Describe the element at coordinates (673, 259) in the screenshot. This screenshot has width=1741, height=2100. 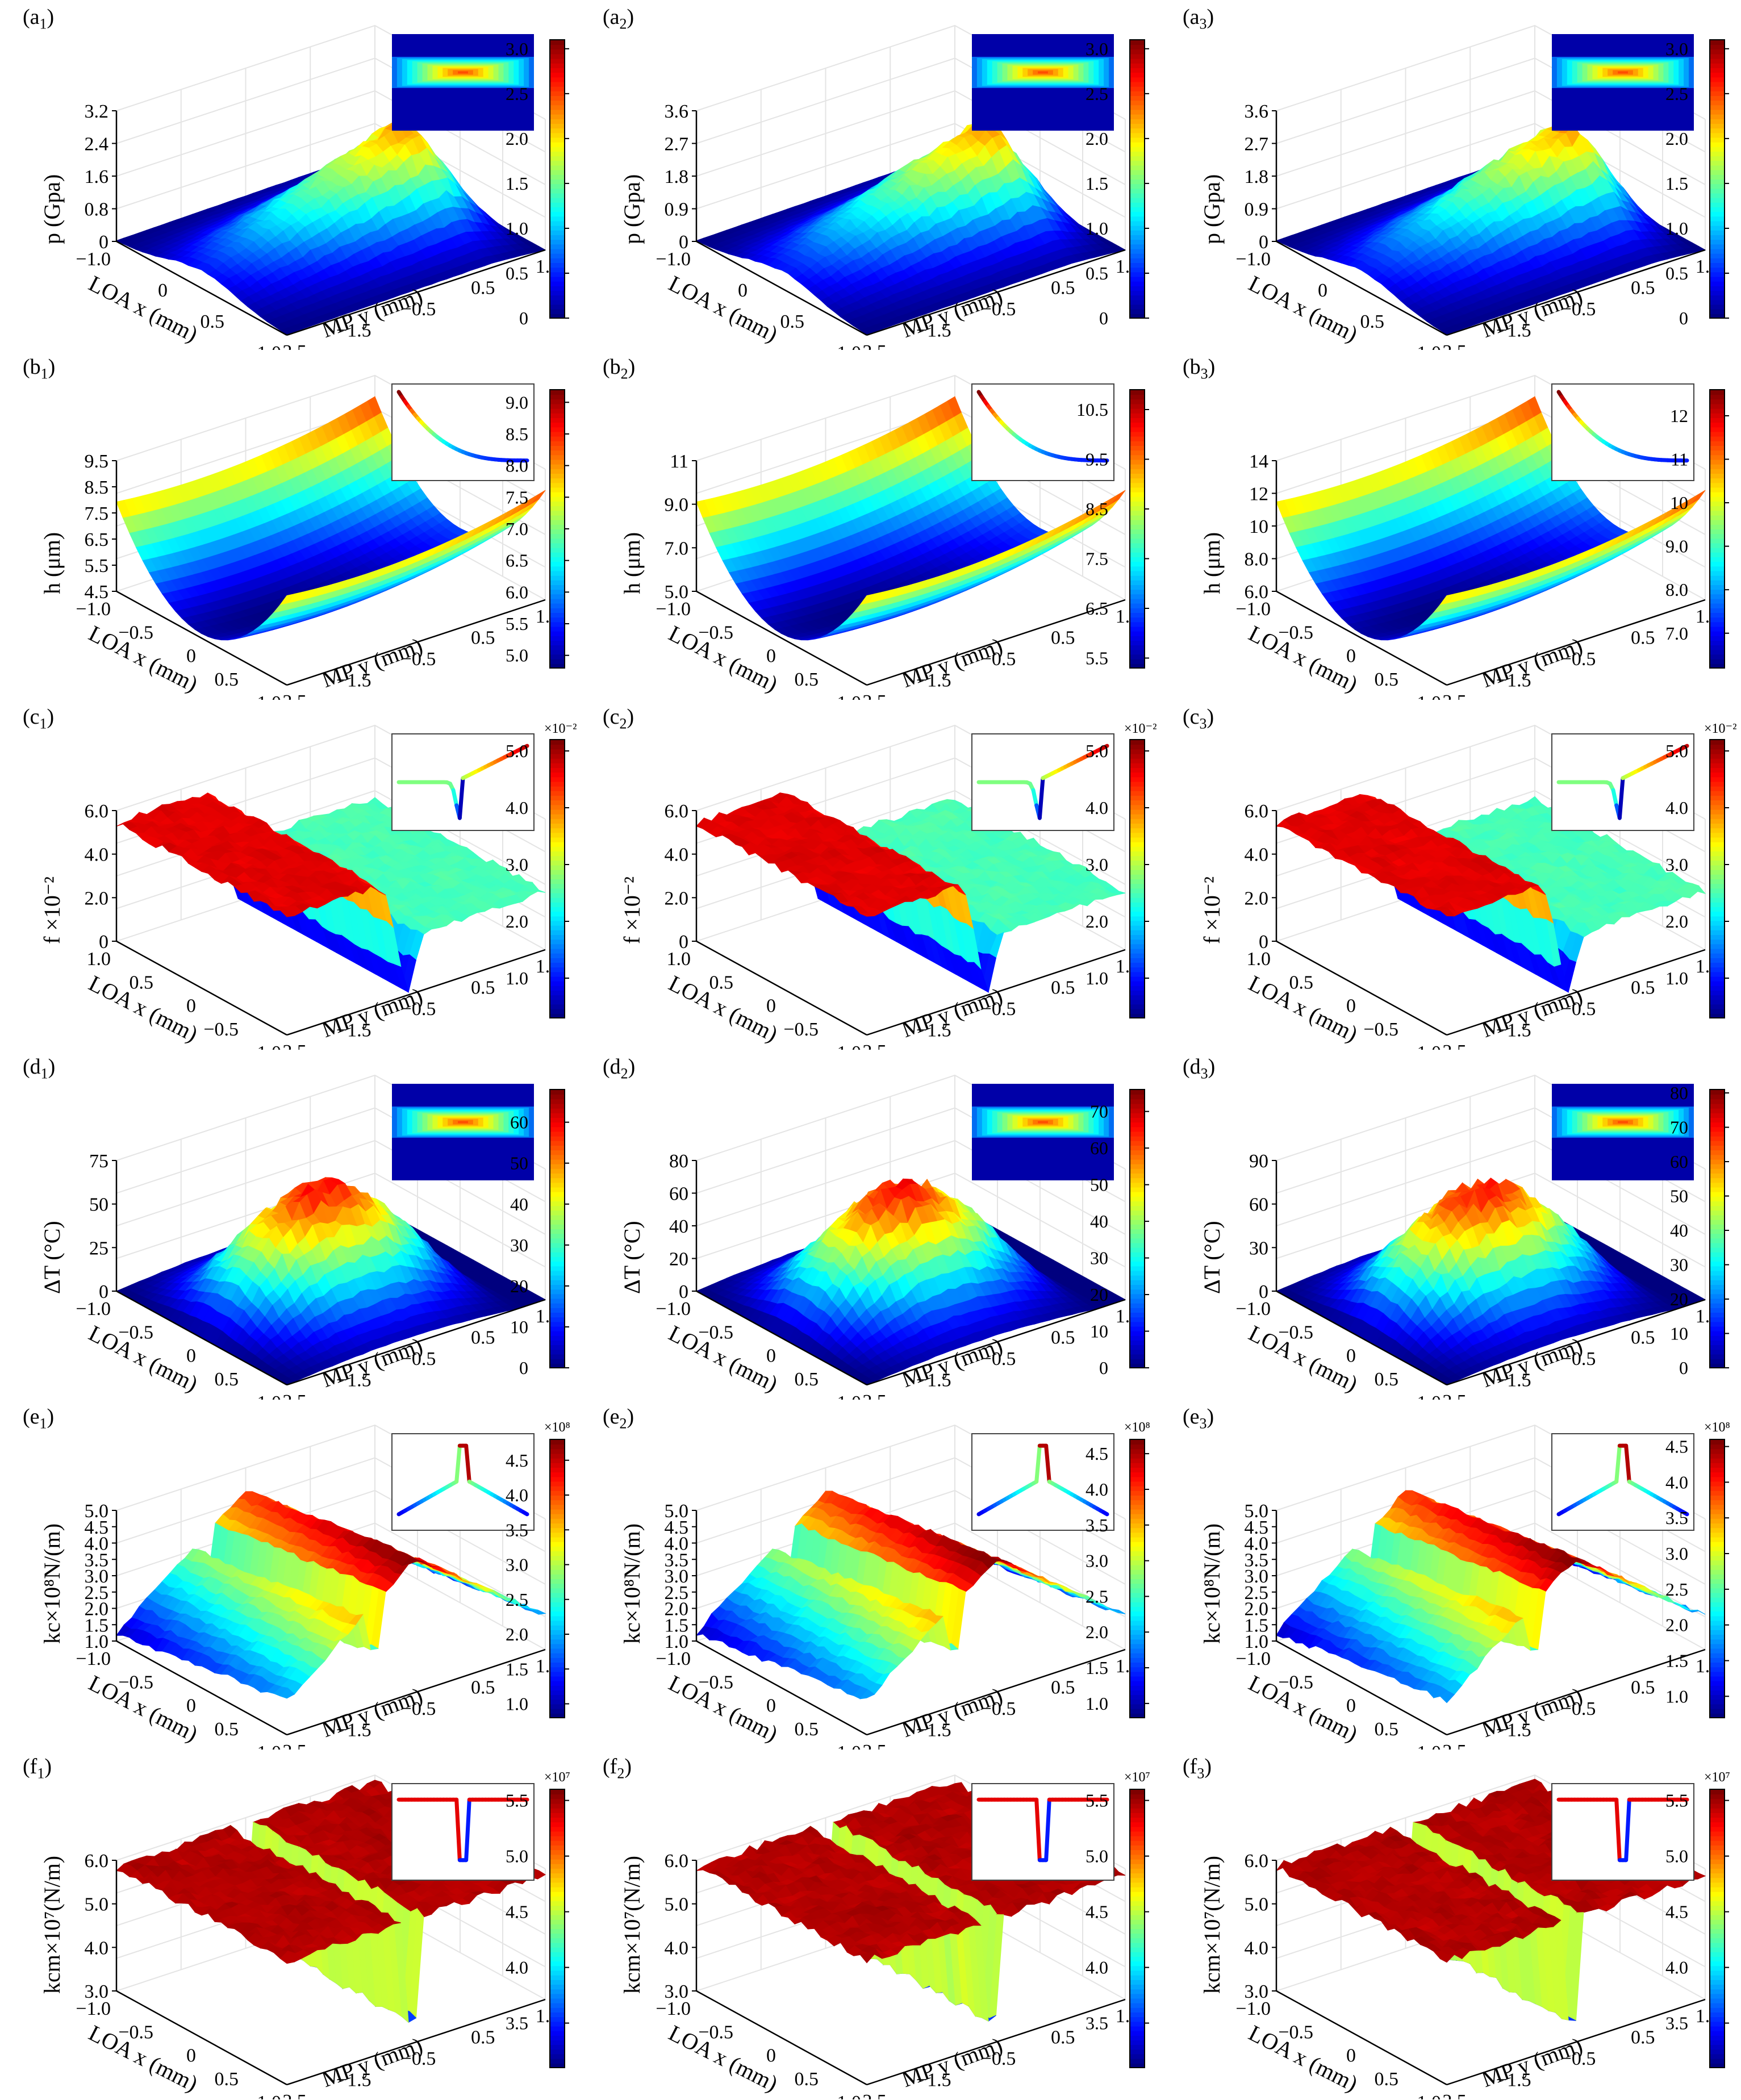
I see `x-tick-label: −1.0` at that location.